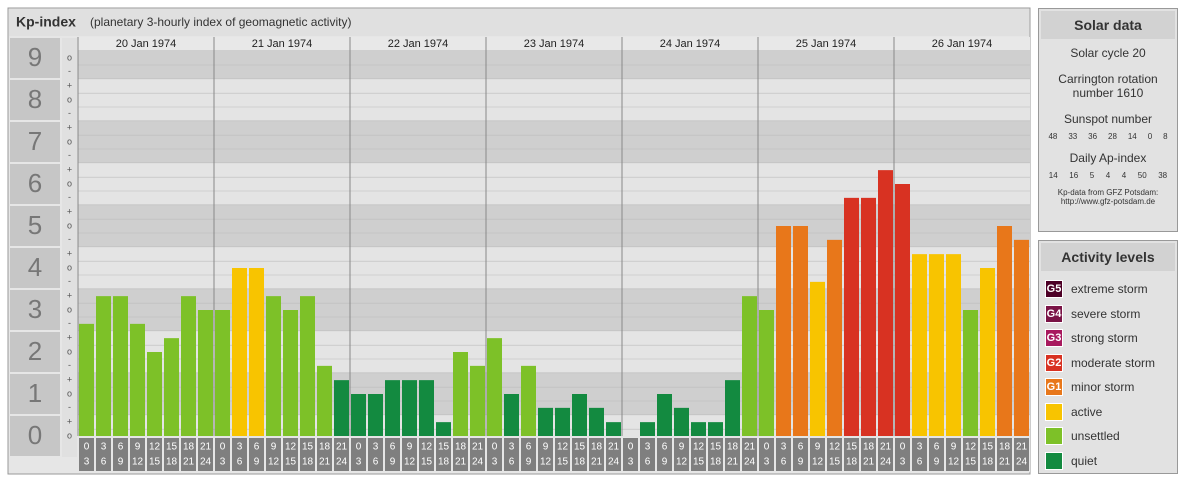  Describe the element at coordinates (418, 44) in the screenshot. I see `day-label: 22 Jan 1974` at that location.